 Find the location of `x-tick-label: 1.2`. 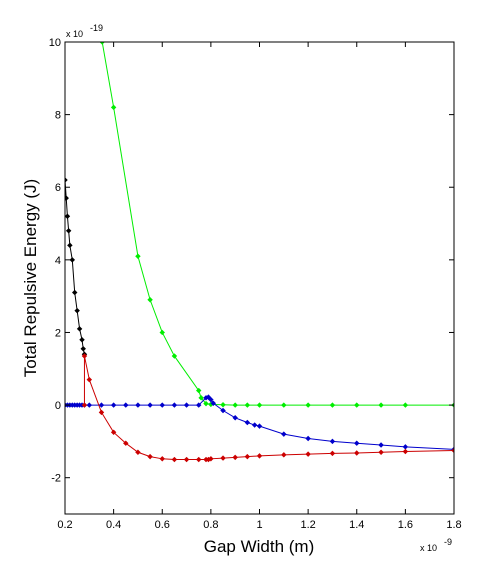

x-tick-label: 1.2 is located at coordinates (307, 525).